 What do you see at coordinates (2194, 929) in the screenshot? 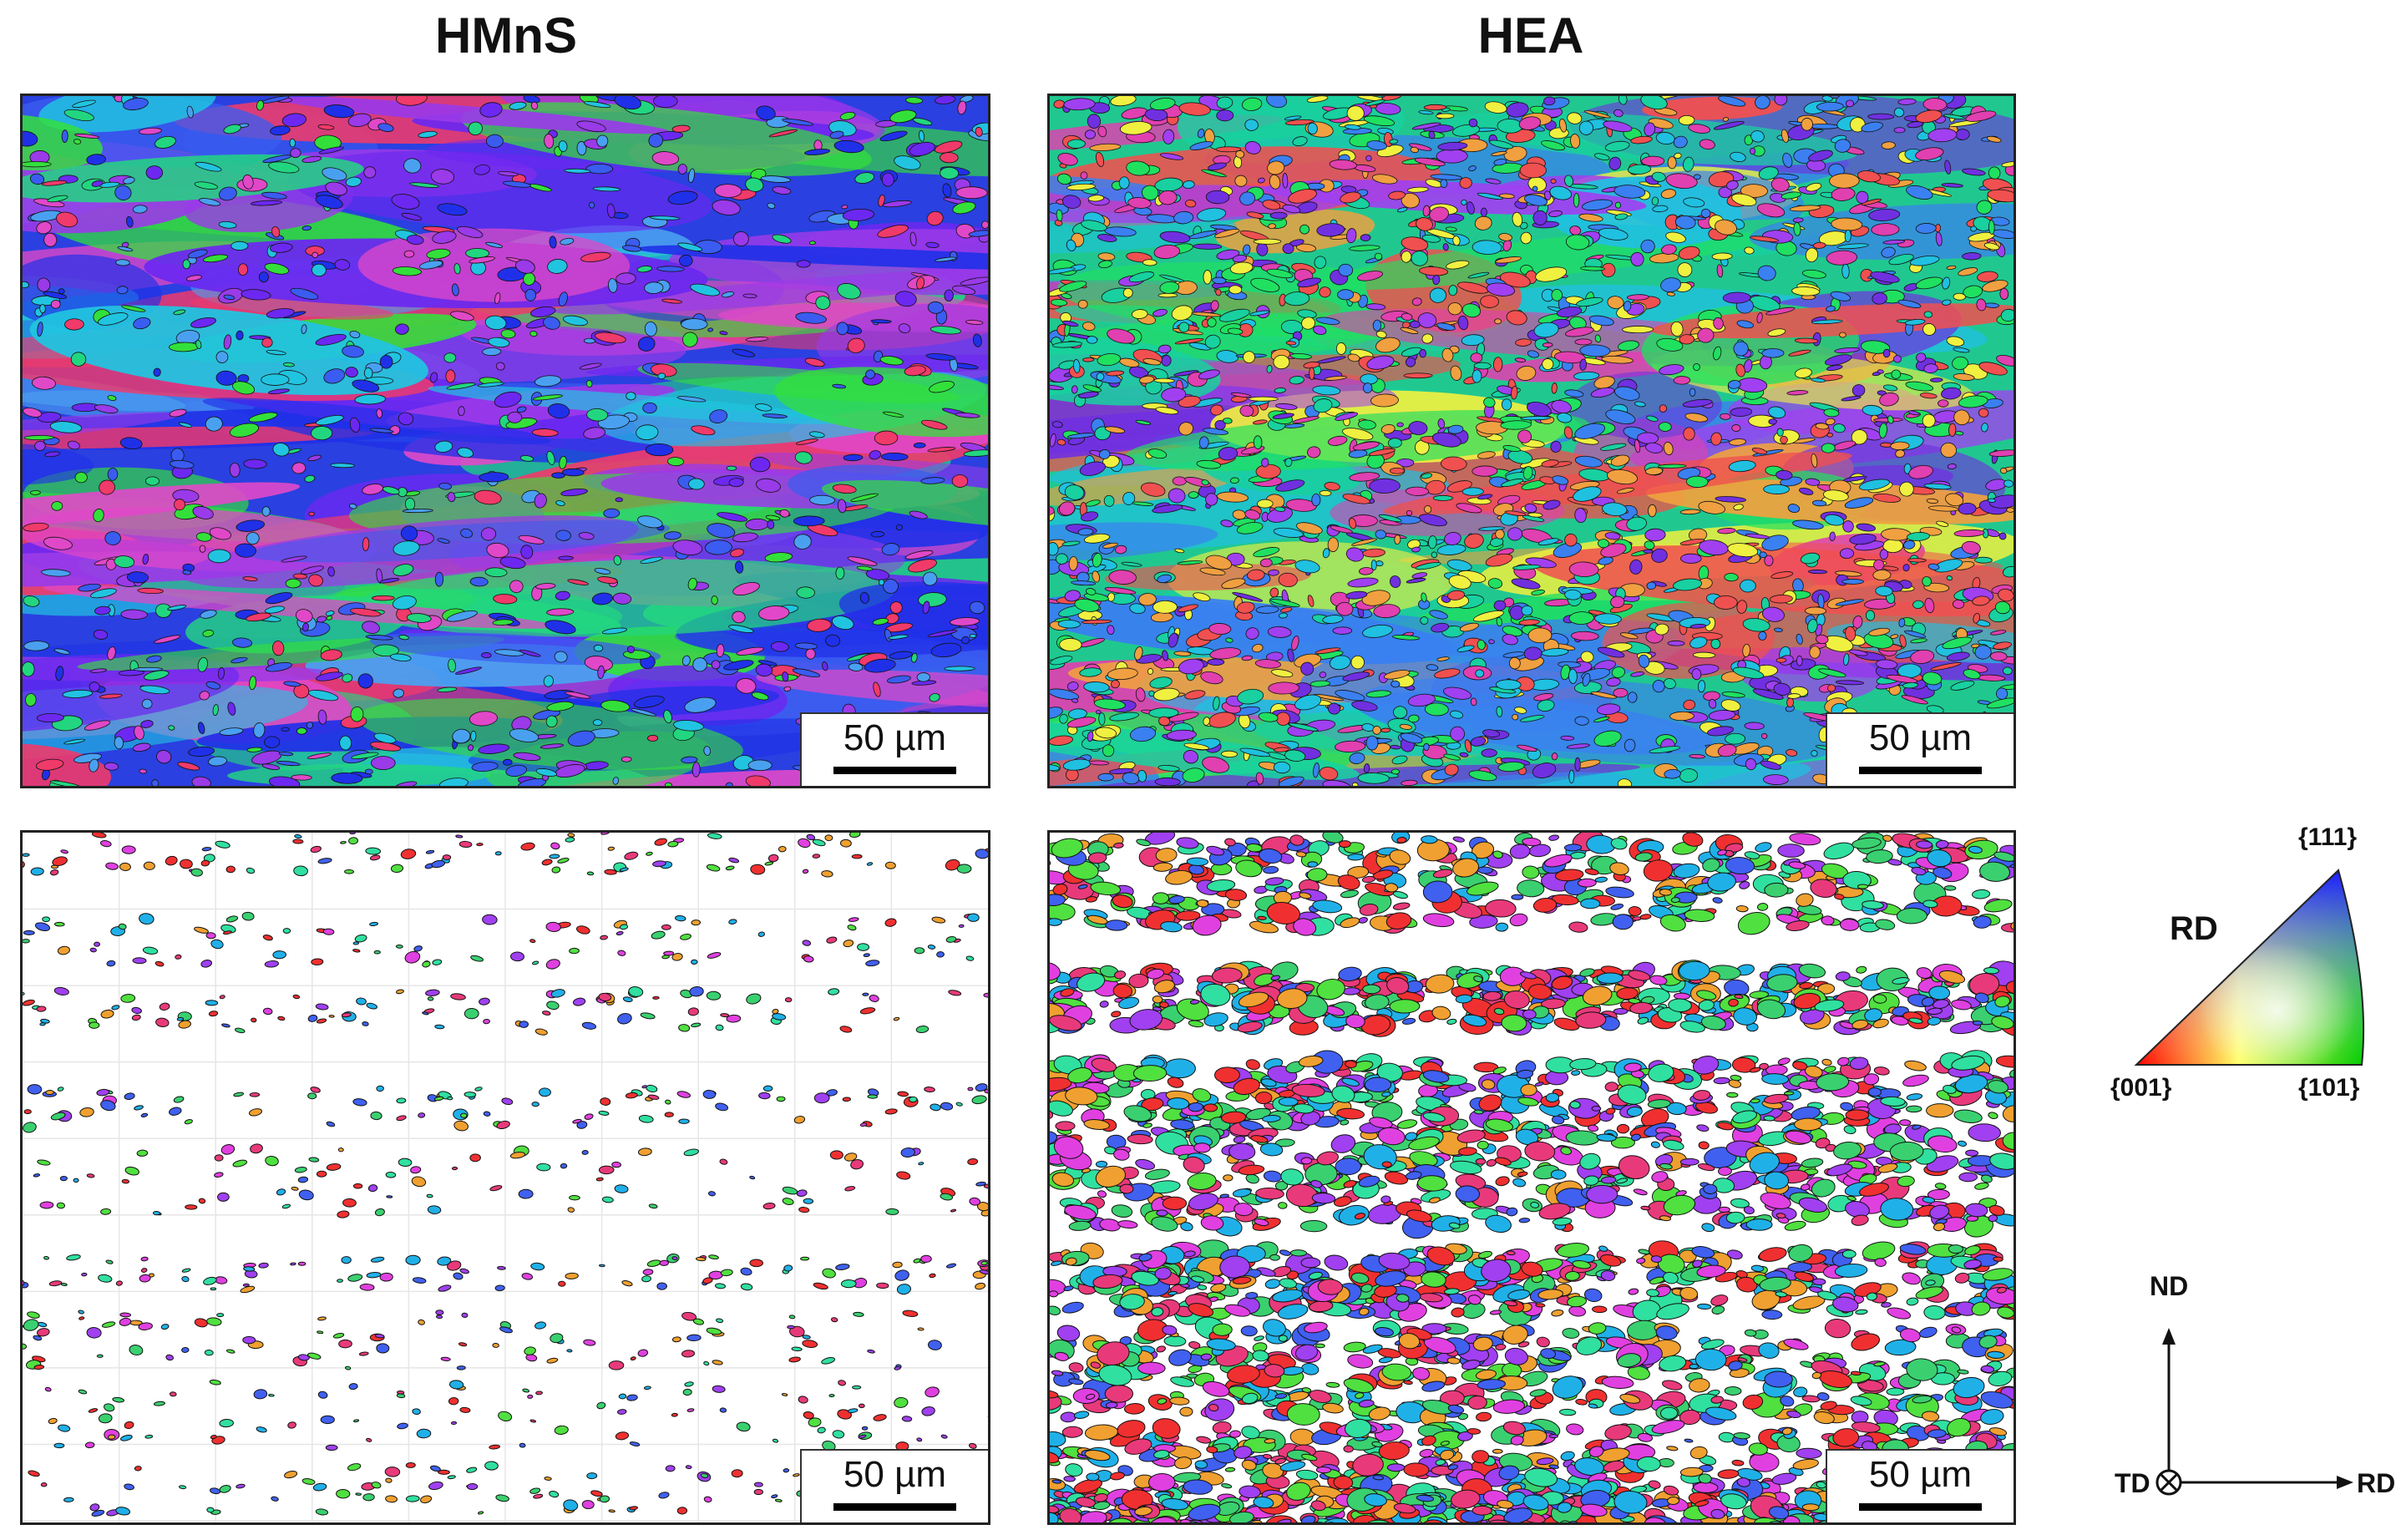
I see `ipf-label-rd: RD` at bounding box center [2194, 929].